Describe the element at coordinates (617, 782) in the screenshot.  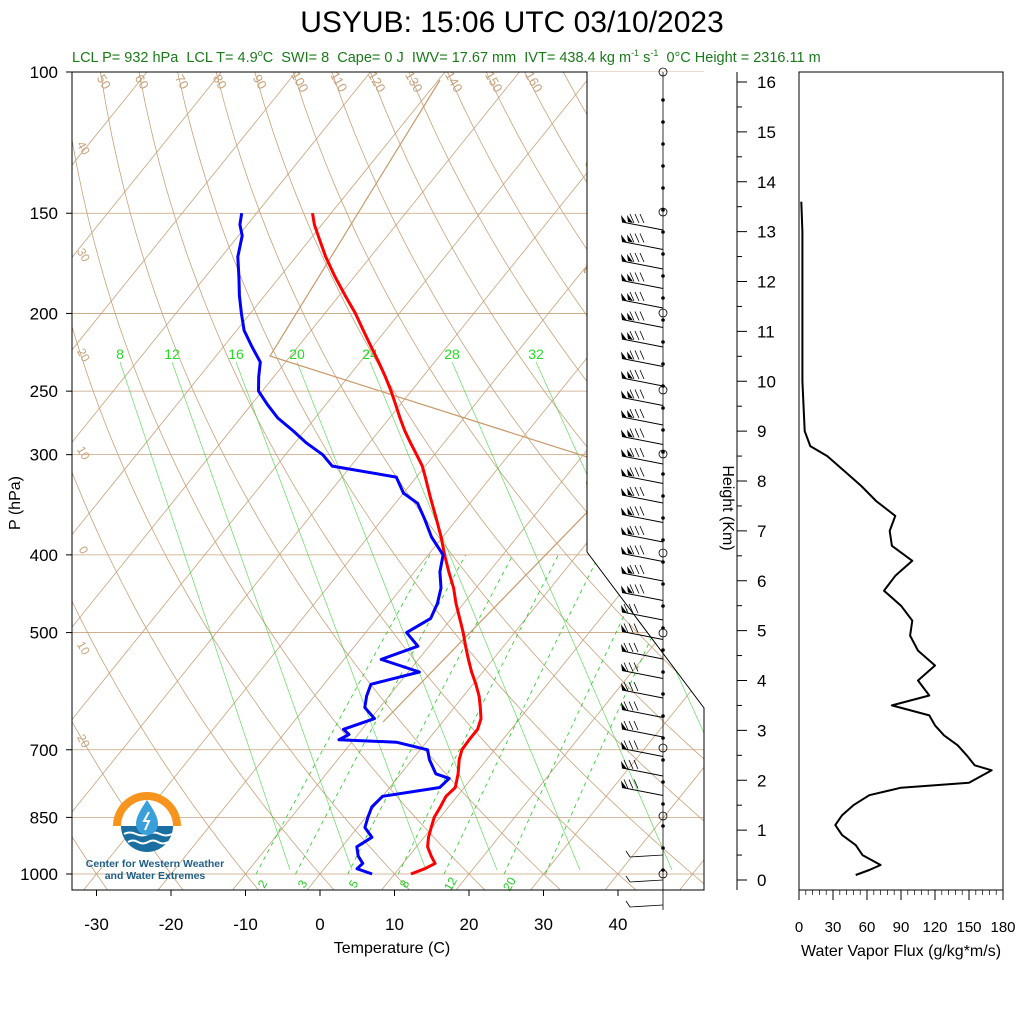
I see `isotherm-line` at that location.